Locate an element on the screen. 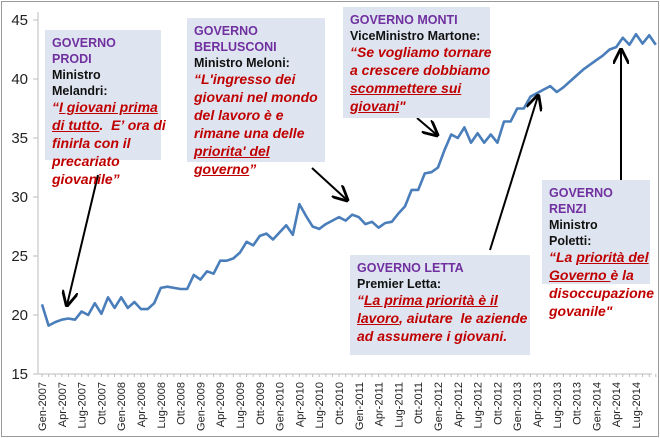 This screenshot has width=660, height=438. quote-segment: priorità del is located at coordinates (612, 257).